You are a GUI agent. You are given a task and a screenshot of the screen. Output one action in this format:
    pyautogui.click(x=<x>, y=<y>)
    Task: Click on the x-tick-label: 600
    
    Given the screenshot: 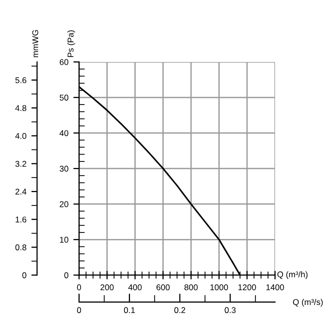 What is the action you would take?
    pyautogui.click(x=163, y=287)
    